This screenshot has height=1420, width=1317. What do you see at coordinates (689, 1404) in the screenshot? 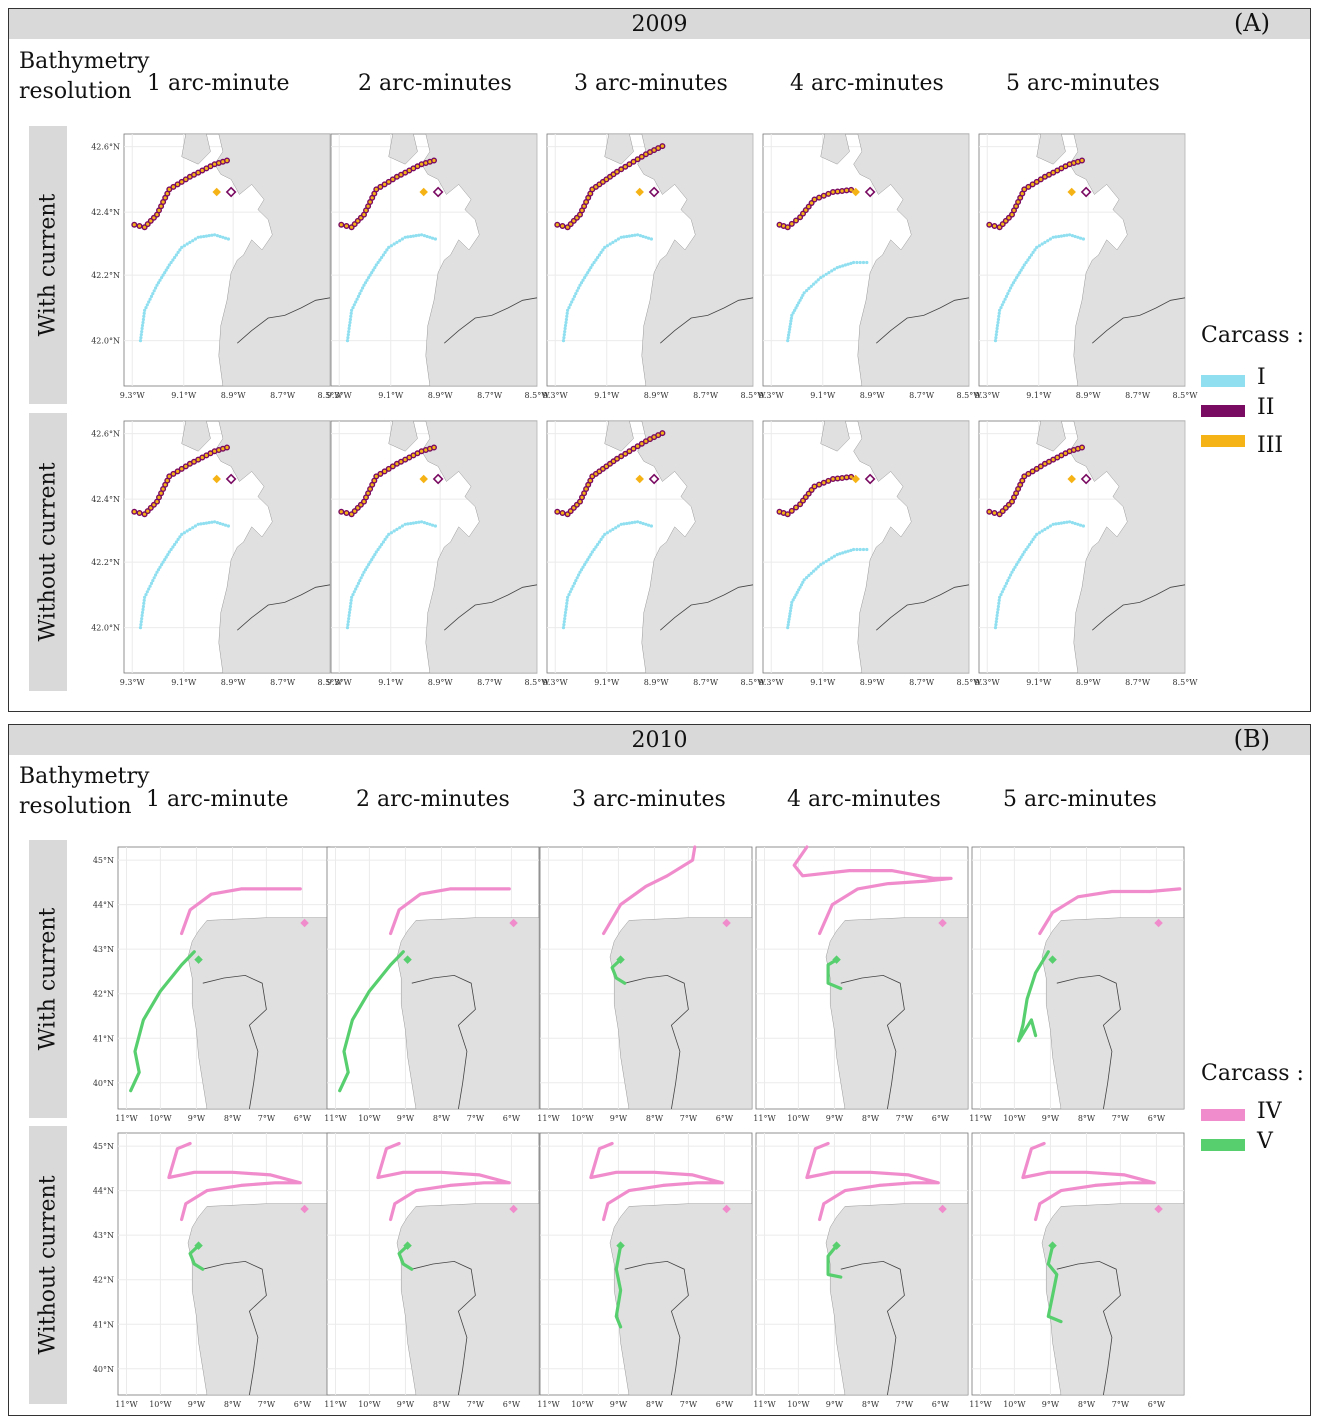
I see `x-tick-label: 7°W` at bounding box center [689, 1404].